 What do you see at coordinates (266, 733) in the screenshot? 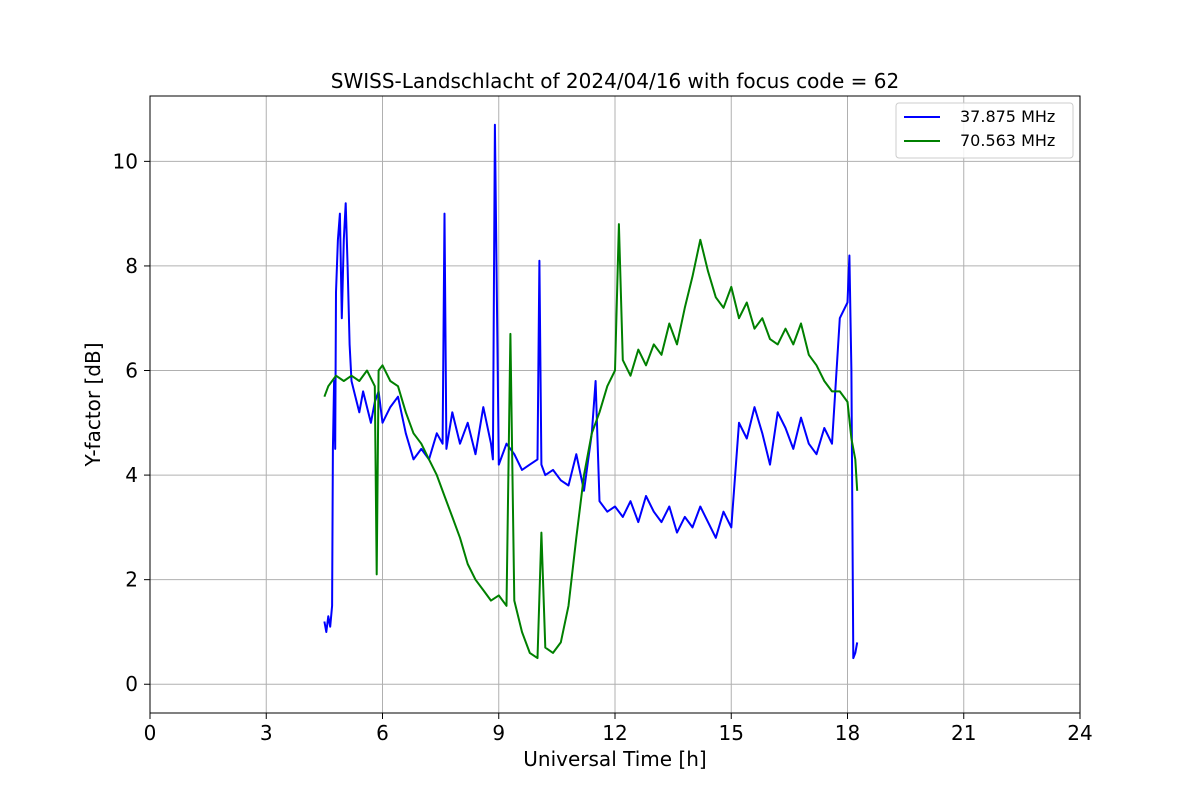
I see `x-tick-label: 3` at bounding box center [266, 733].